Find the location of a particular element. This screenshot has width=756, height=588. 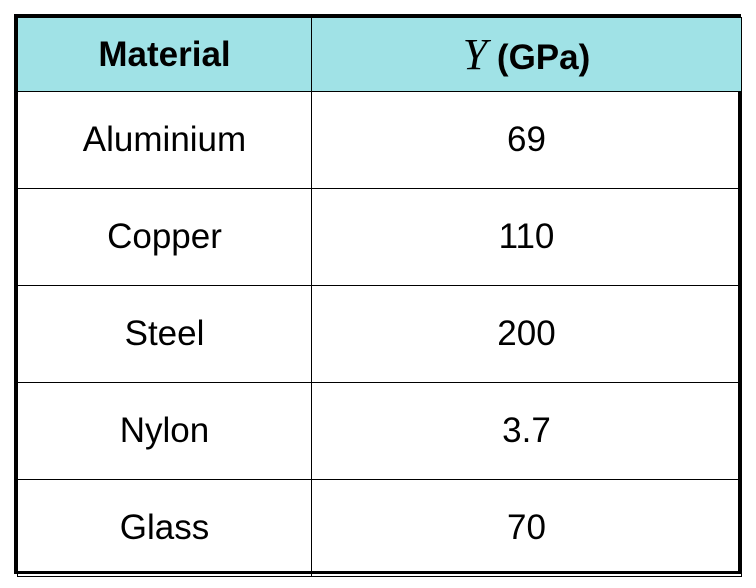

table-header-row: Material Y (GPa) is located at coordinates (379, 54).